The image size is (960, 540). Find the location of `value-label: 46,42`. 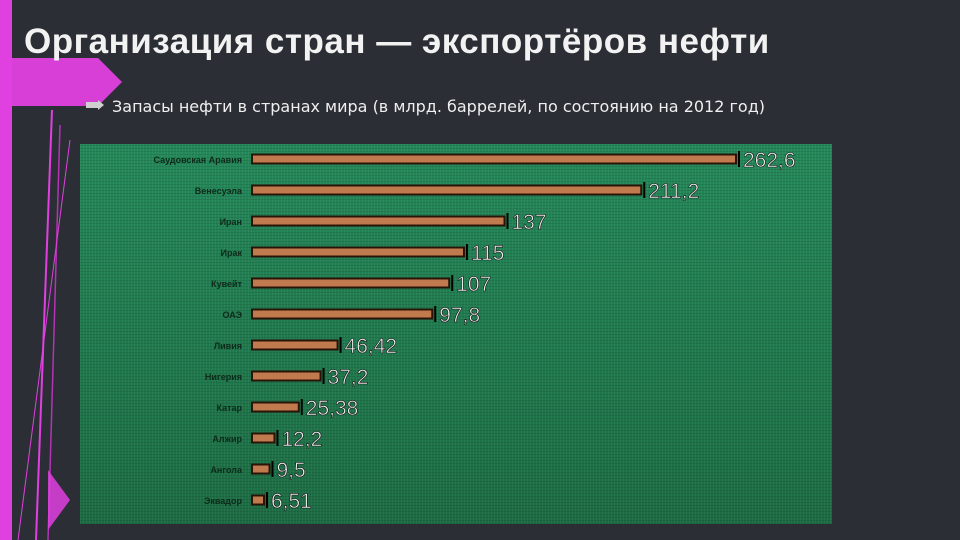

value-label: 46,42 is located at coordinates (371, 346).